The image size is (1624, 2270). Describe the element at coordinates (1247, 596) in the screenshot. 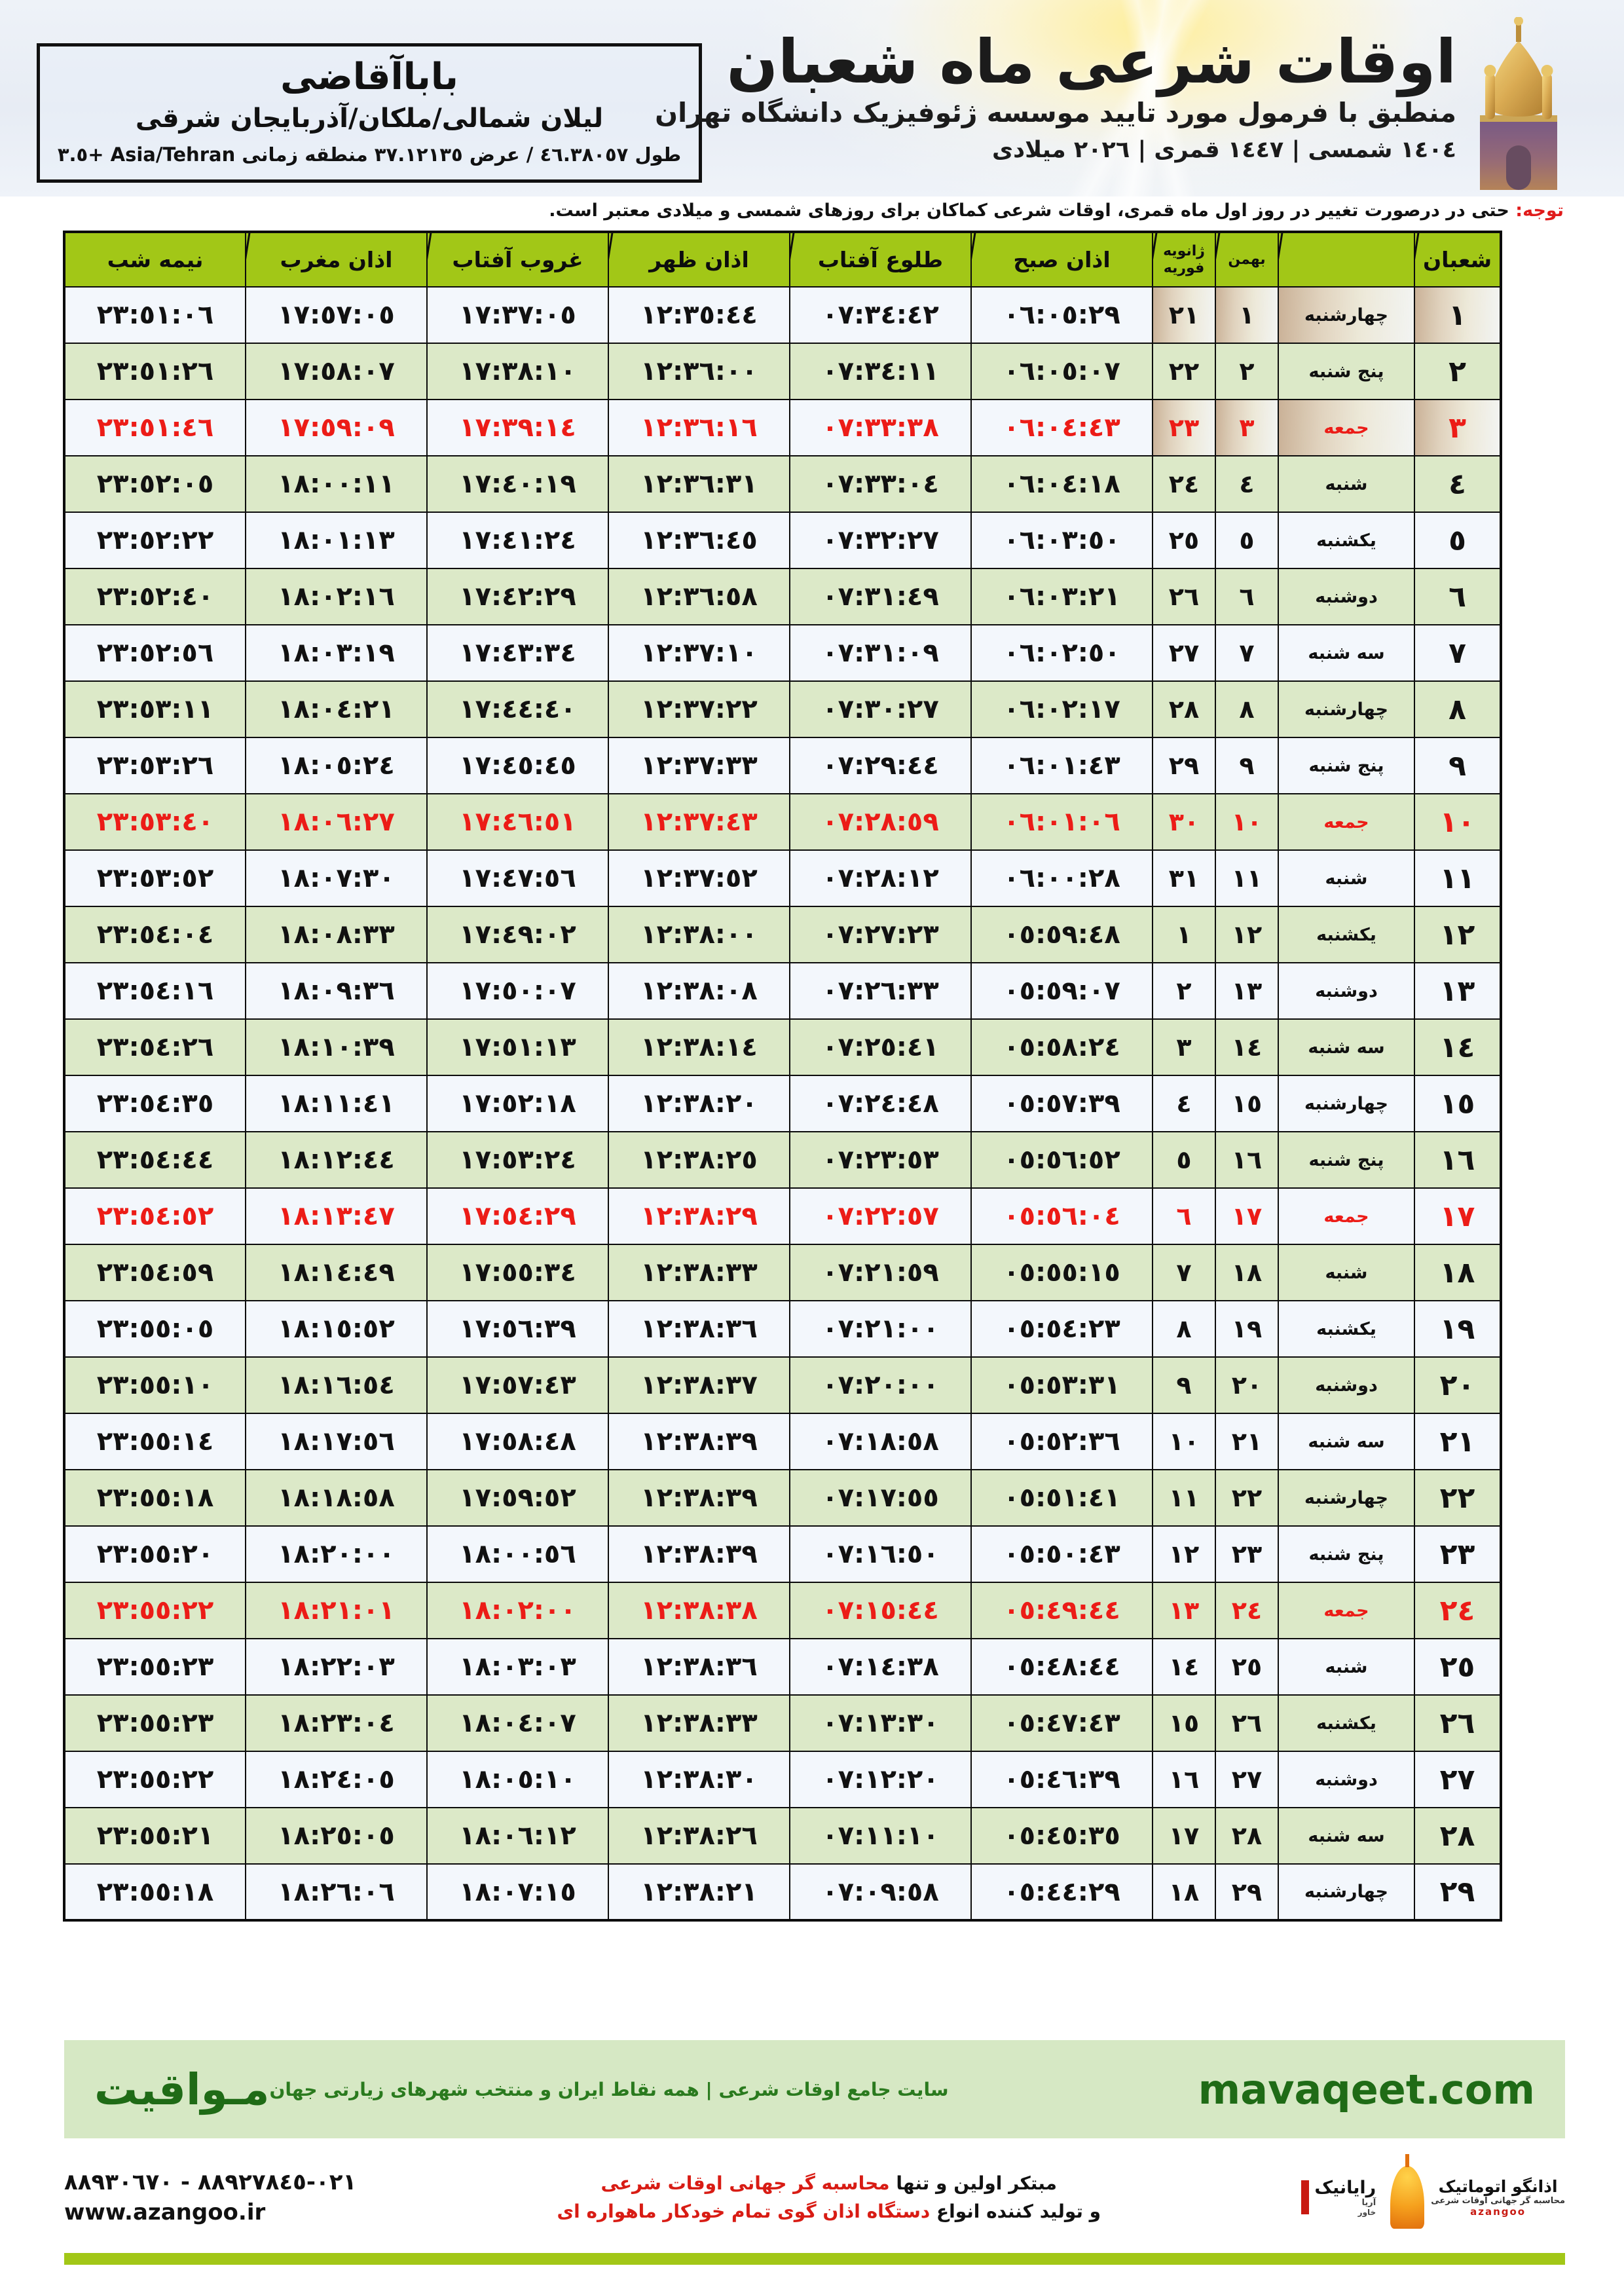

I see `cell-bahman: ٦` at that location.